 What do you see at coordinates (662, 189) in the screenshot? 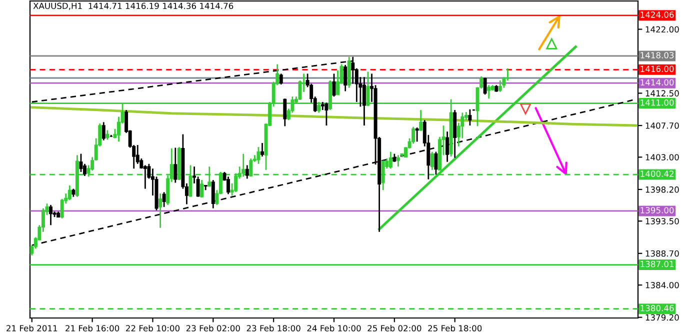
I see `y-tick-label: 1398.20` at bounding box center [662, 189].